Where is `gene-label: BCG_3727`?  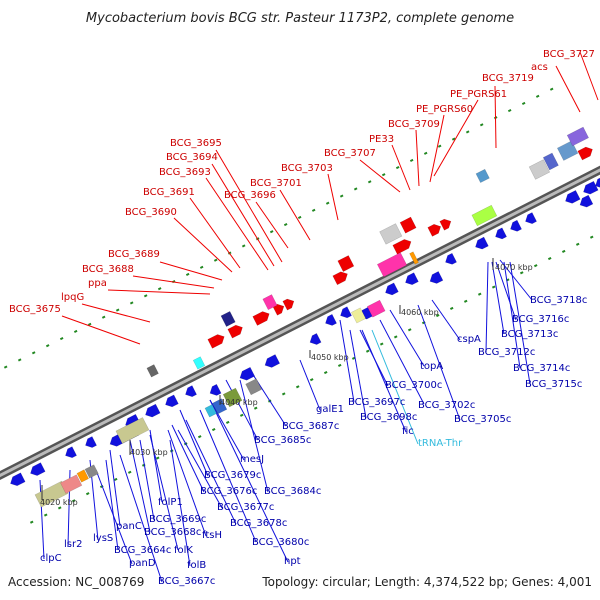 gene-label: BCG_3727 is located at coordinates (569, 54).